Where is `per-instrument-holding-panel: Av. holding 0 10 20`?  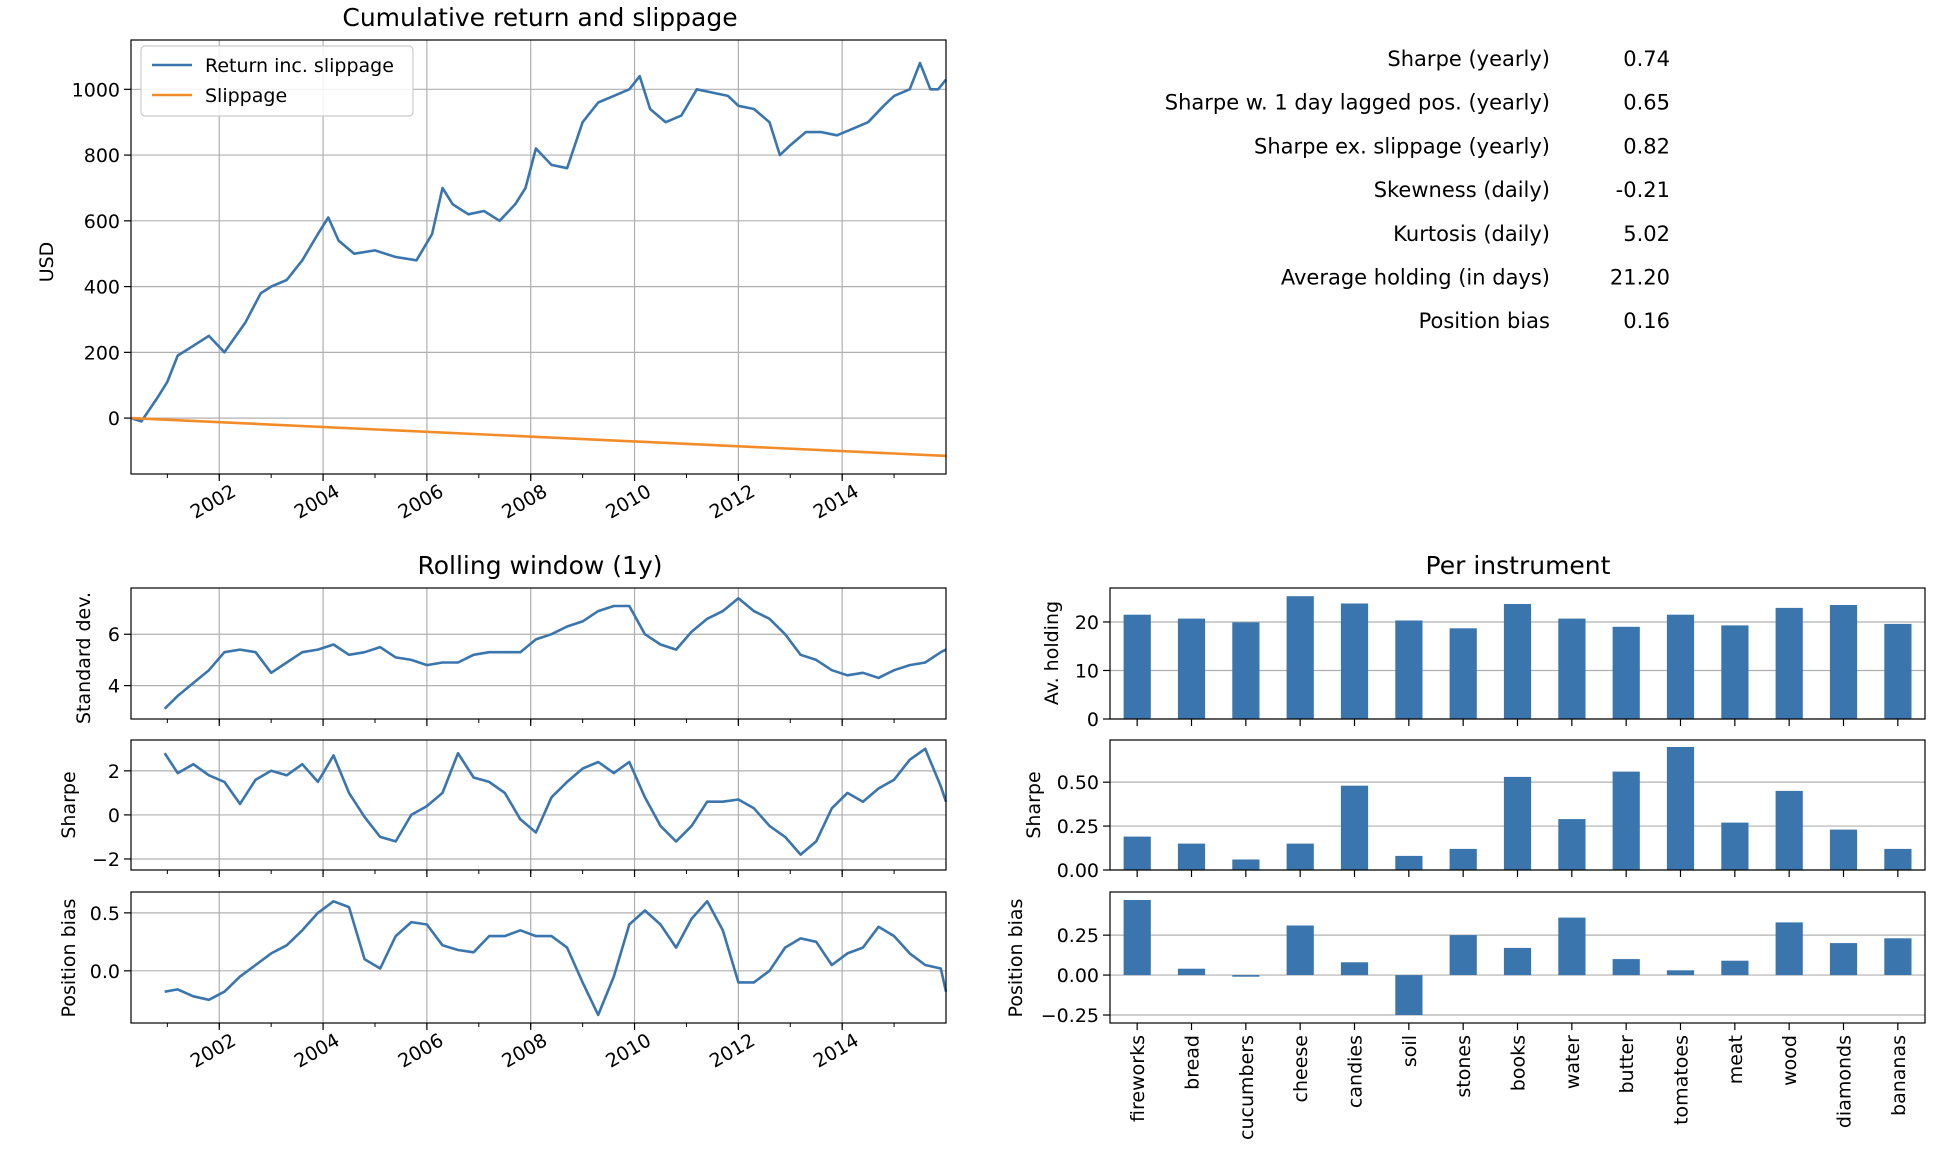 per-instrument-holding-panel: Av. holding 0 10 20 is located at coordinates (1483, 659).